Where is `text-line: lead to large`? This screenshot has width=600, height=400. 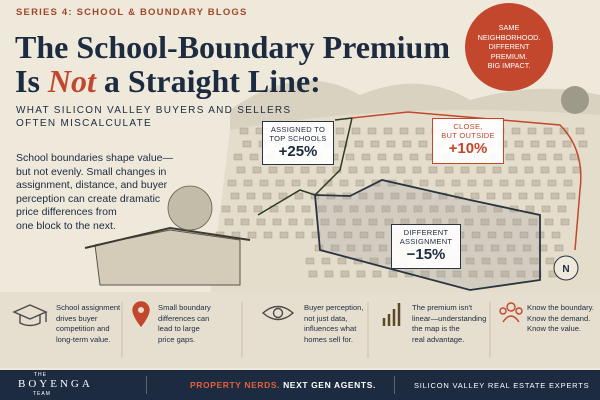
text-line: lead to large is located at coordinates (179, 328).